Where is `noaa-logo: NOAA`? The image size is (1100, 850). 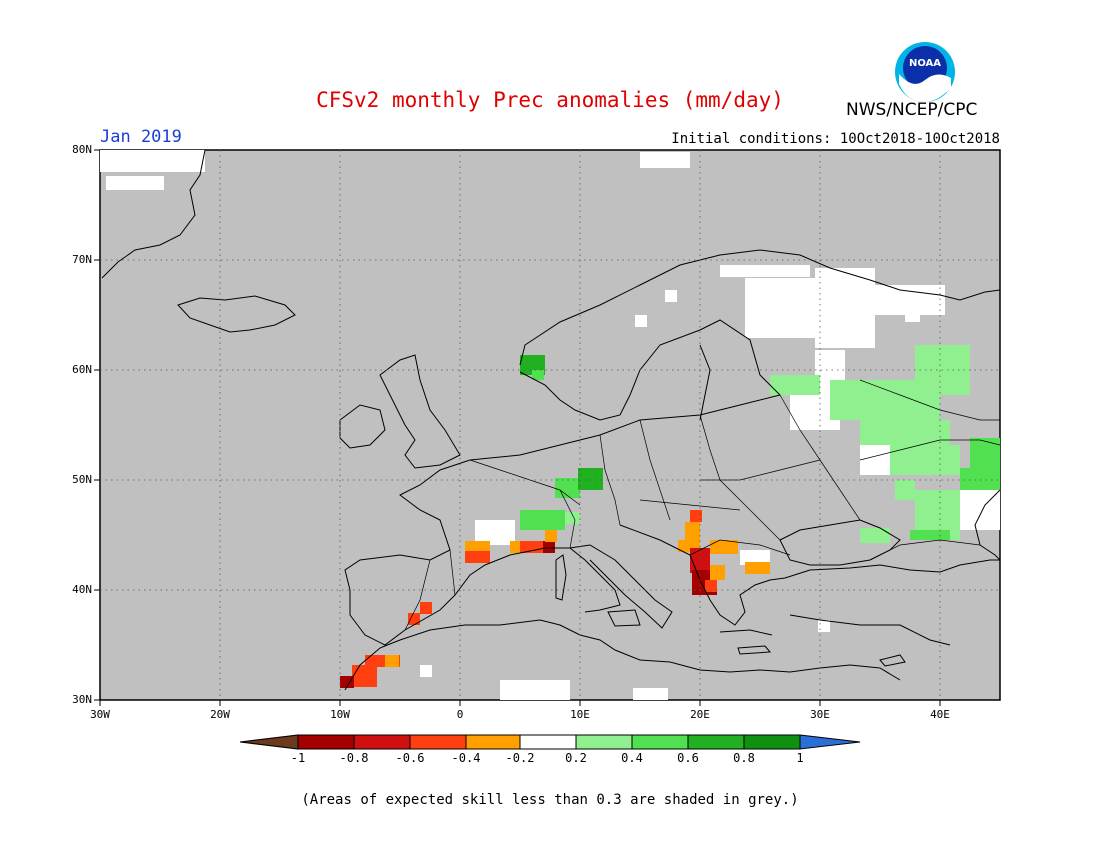 noaa-logo: NOAA is located at coordinates (925, 72).